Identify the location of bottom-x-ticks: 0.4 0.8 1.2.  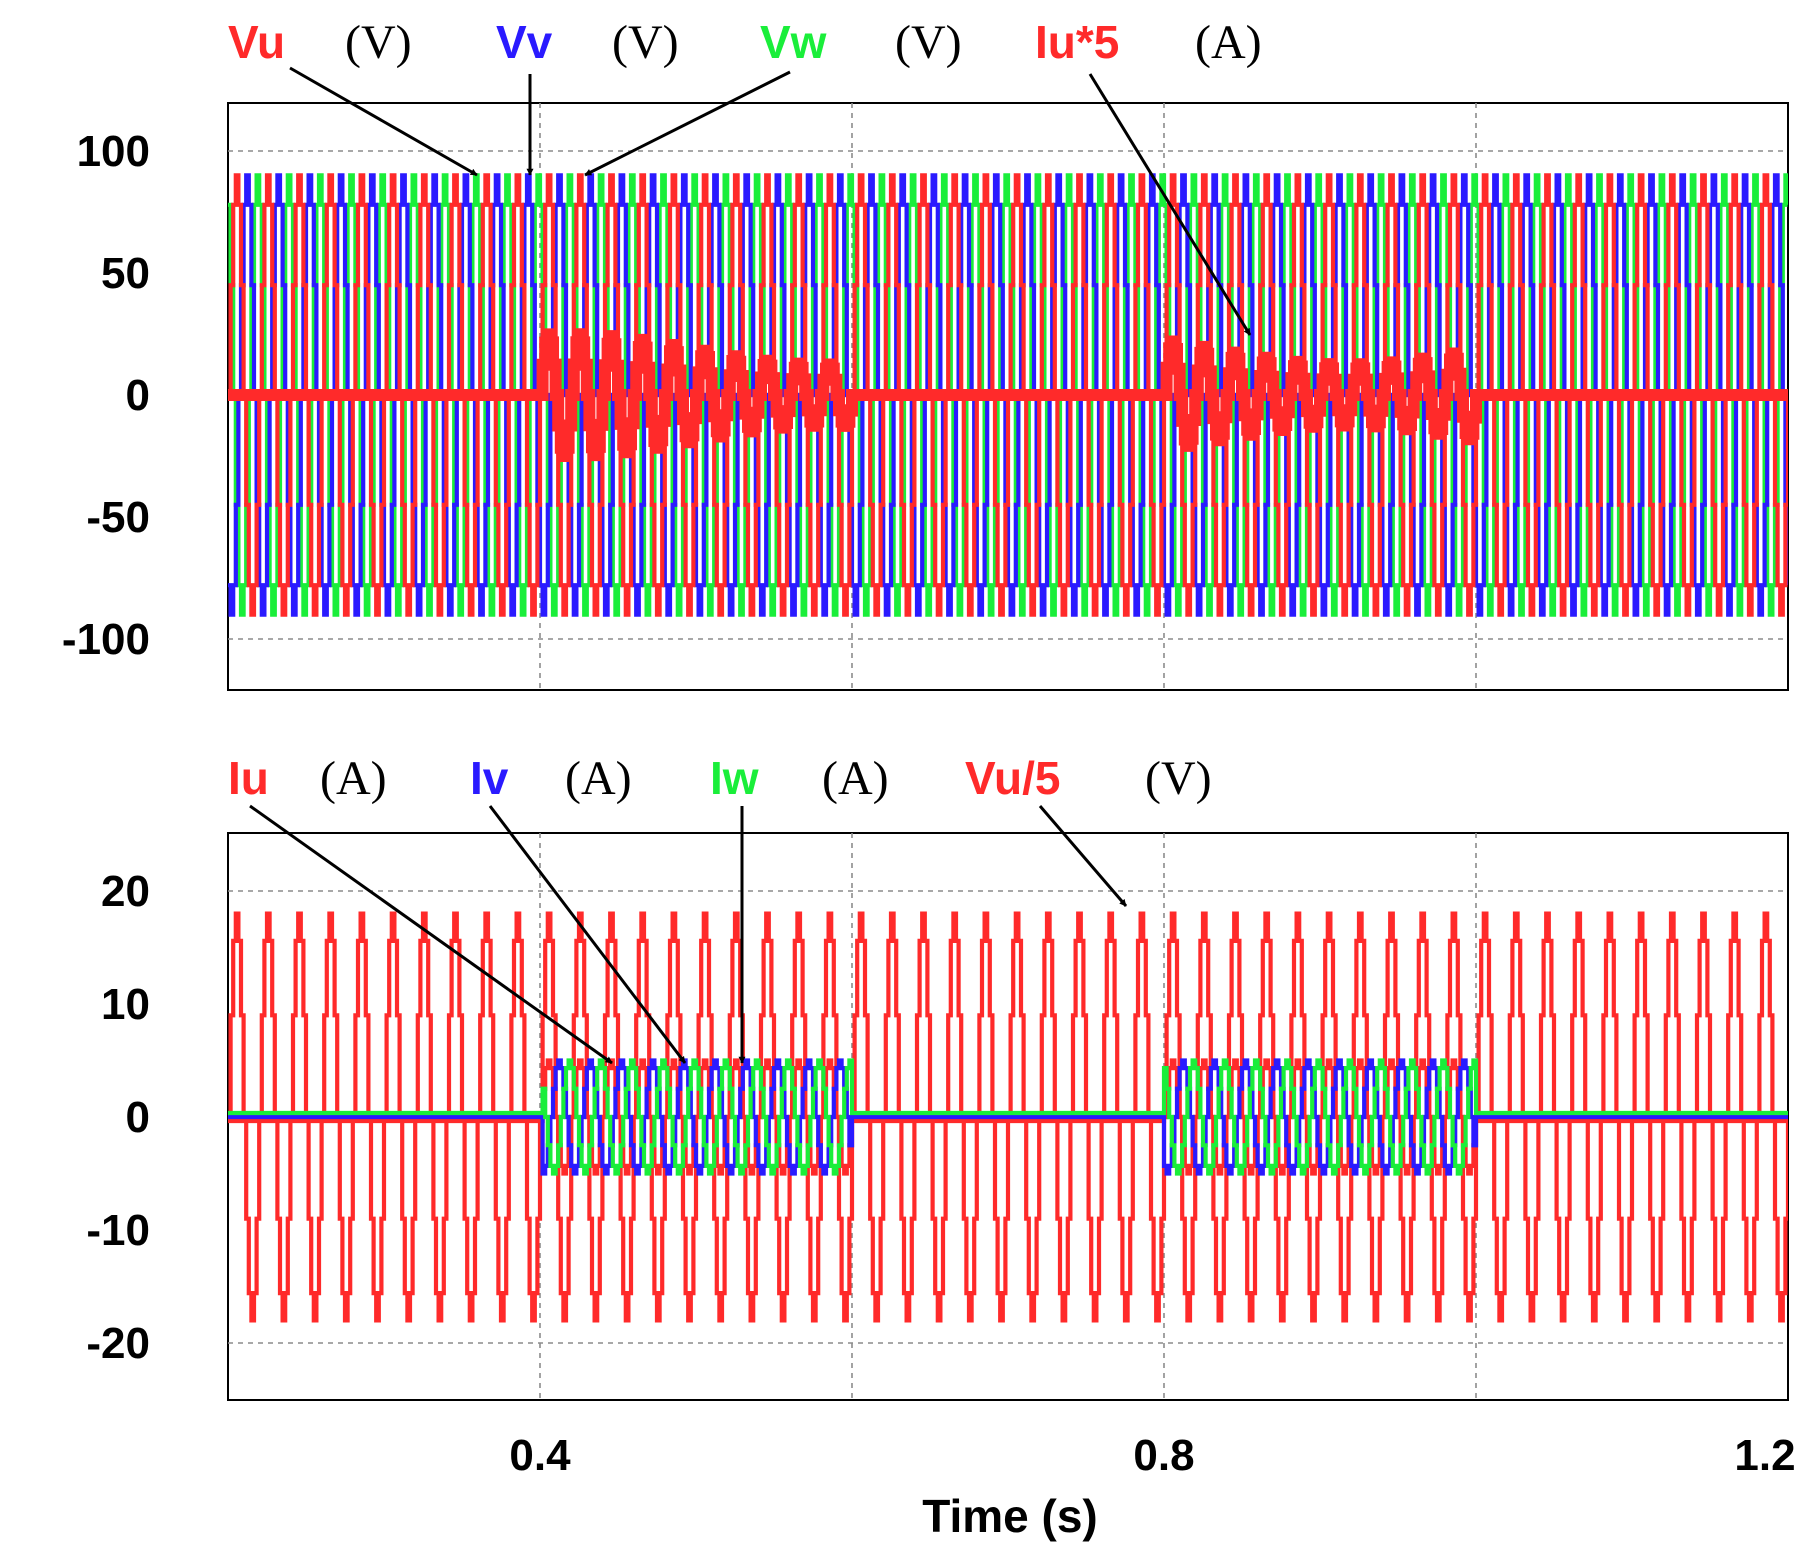
(1152, 1455).